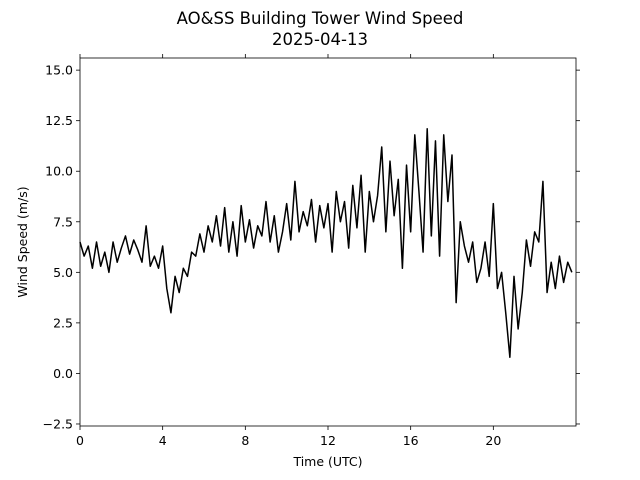 This screenshot has height=480, width=640. I want to click on x-tick-label: 12, so click(328, 440).